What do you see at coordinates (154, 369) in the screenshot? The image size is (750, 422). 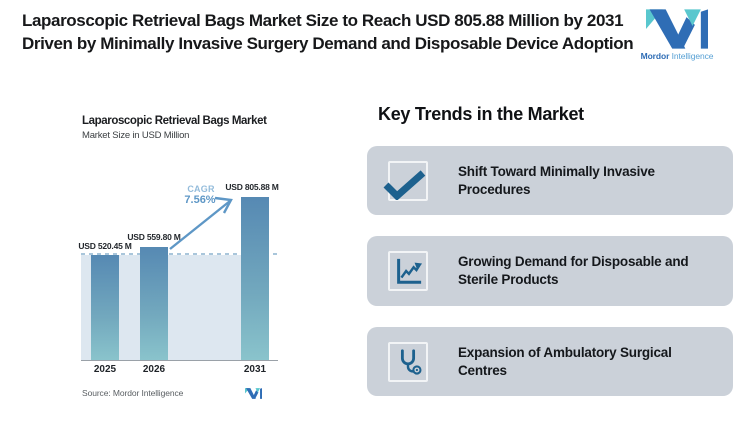 I see `x-tick-2026: 2026` at bounding box center [154, 369].